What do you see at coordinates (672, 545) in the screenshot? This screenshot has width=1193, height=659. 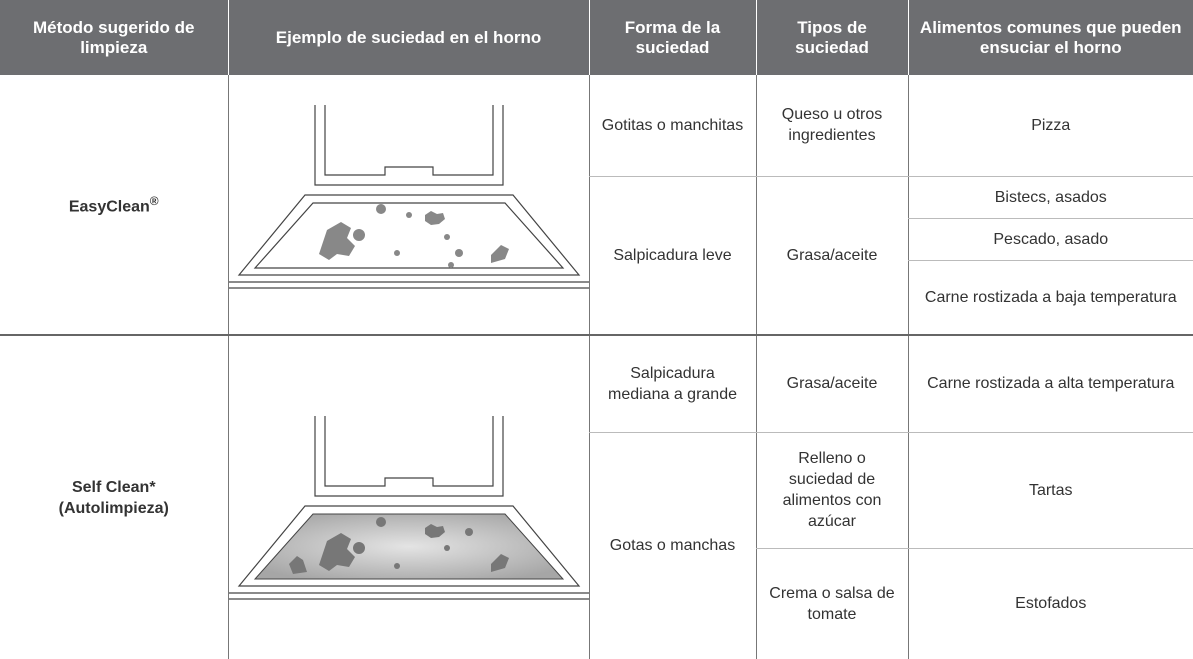 I see `form: Gotas o manchas` at bounding box center [672, 545].